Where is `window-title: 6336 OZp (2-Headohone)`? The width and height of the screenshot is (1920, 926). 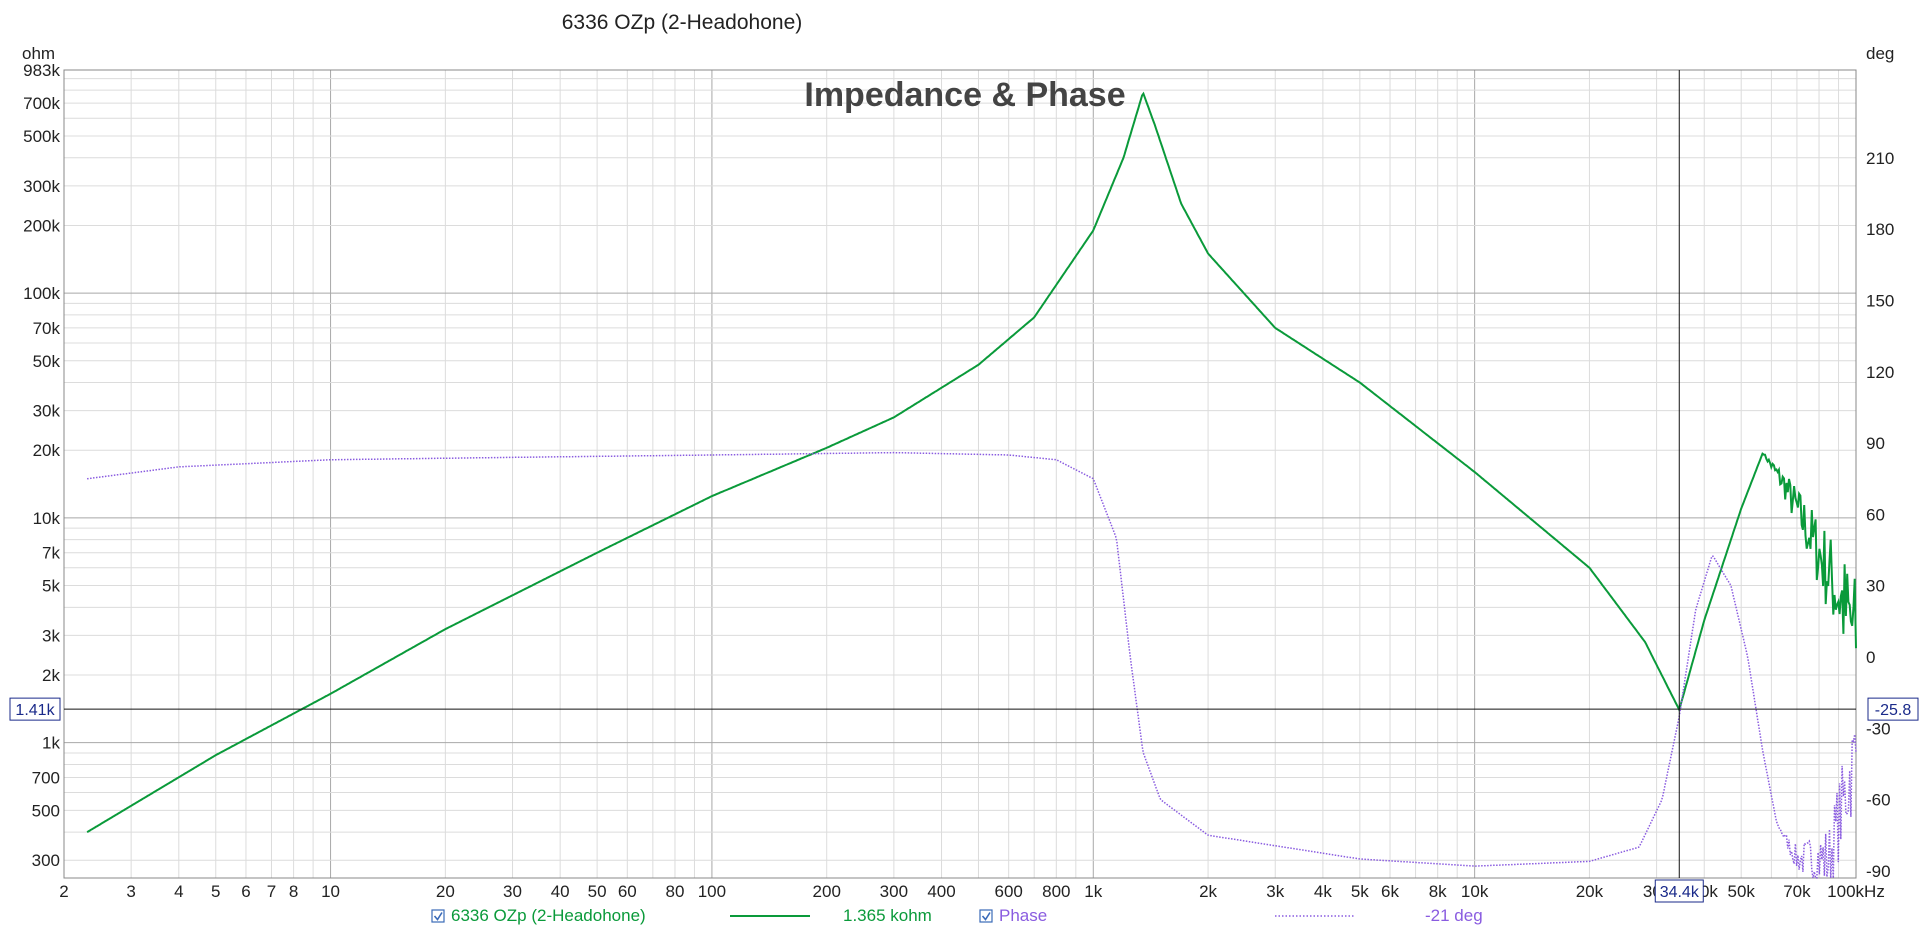
window-title: 6336 OZp (2-Headohone) is located at coordinates (682, 22).